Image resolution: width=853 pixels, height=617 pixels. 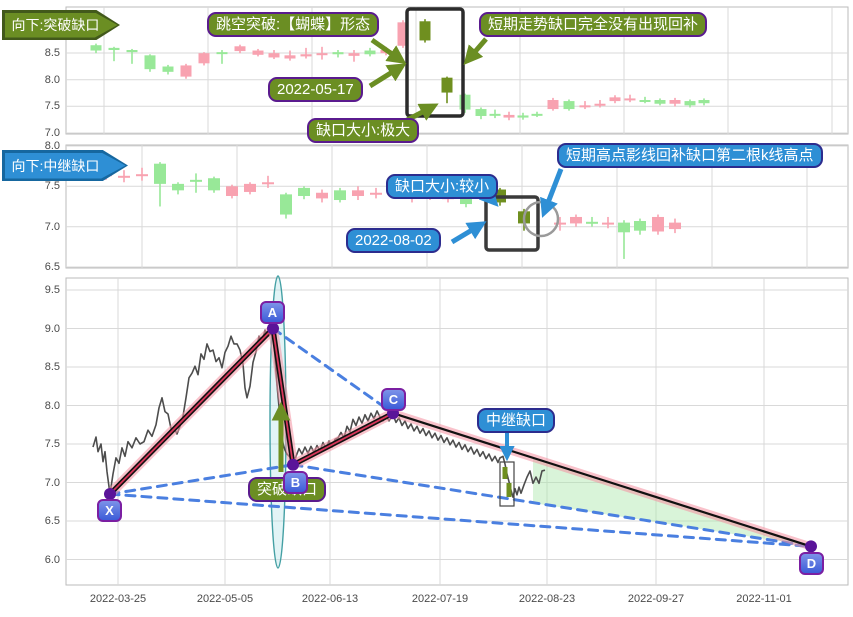 I want to click on pattern-dashed-line-X-D, so click(x=460, y=520).